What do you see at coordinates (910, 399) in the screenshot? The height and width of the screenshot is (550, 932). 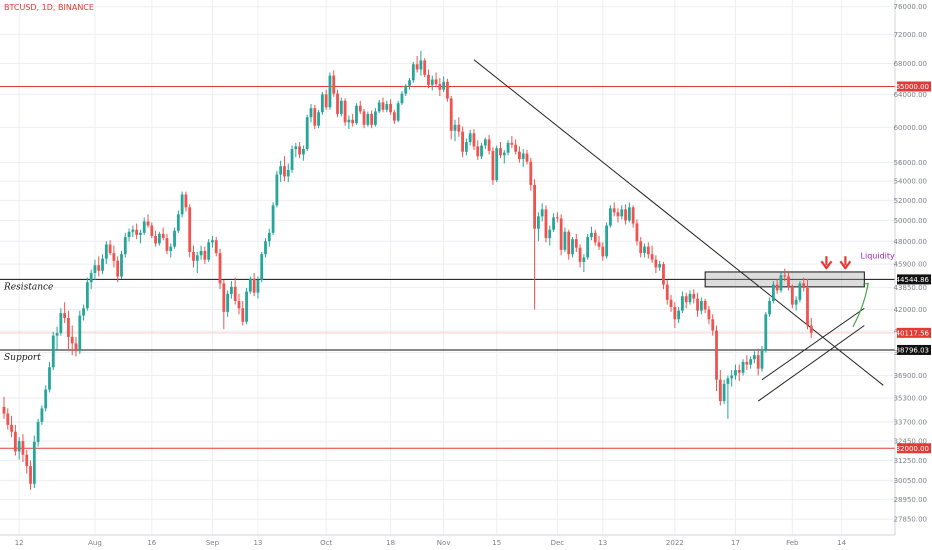 I see `price-tick-label: 35300.00` at bounding box center [910, 399].